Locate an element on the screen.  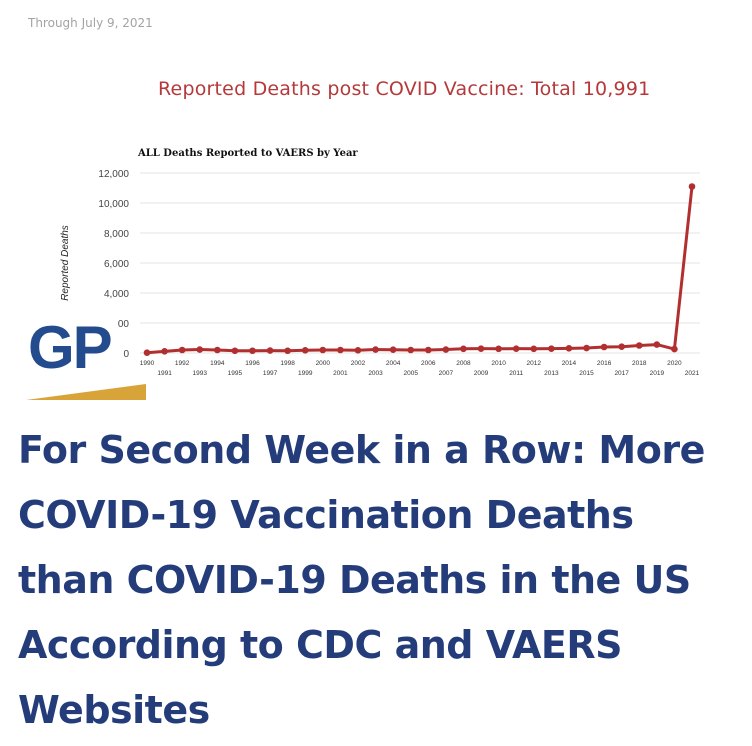
x-tick-label: 2013 is located at coordinates (551, 373).